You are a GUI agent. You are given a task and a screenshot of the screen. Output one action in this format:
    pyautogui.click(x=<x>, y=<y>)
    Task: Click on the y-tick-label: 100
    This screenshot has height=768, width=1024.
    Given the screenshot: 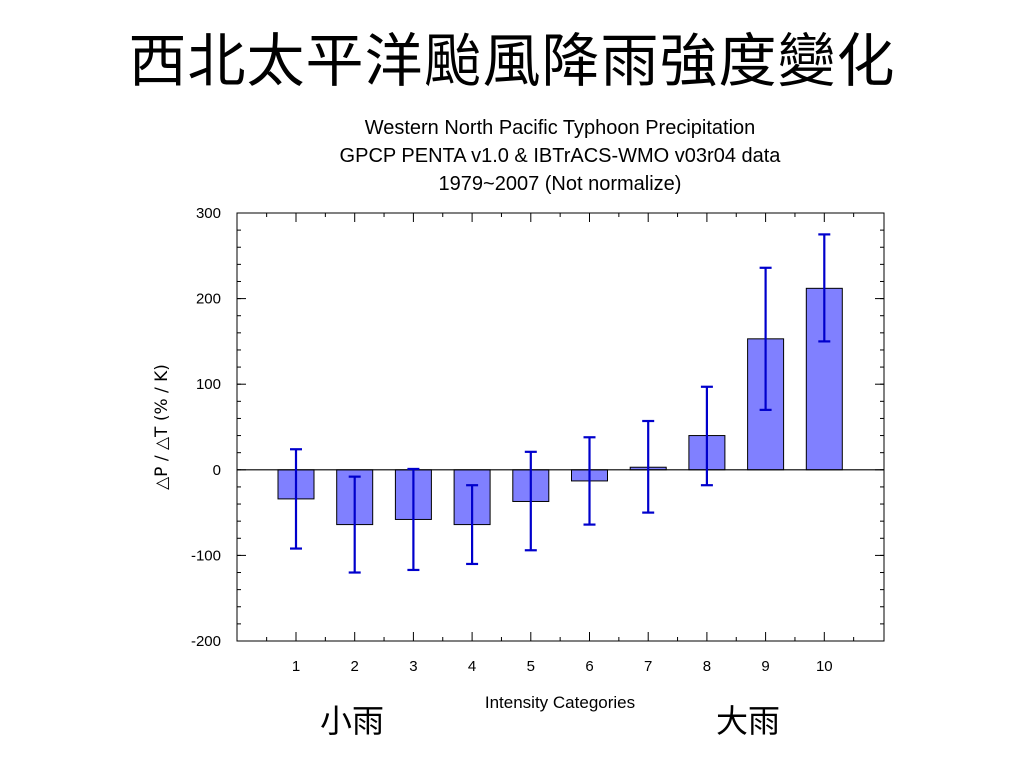 What is the action you would take?
    pyautogui.click(x=208, y=384)
    